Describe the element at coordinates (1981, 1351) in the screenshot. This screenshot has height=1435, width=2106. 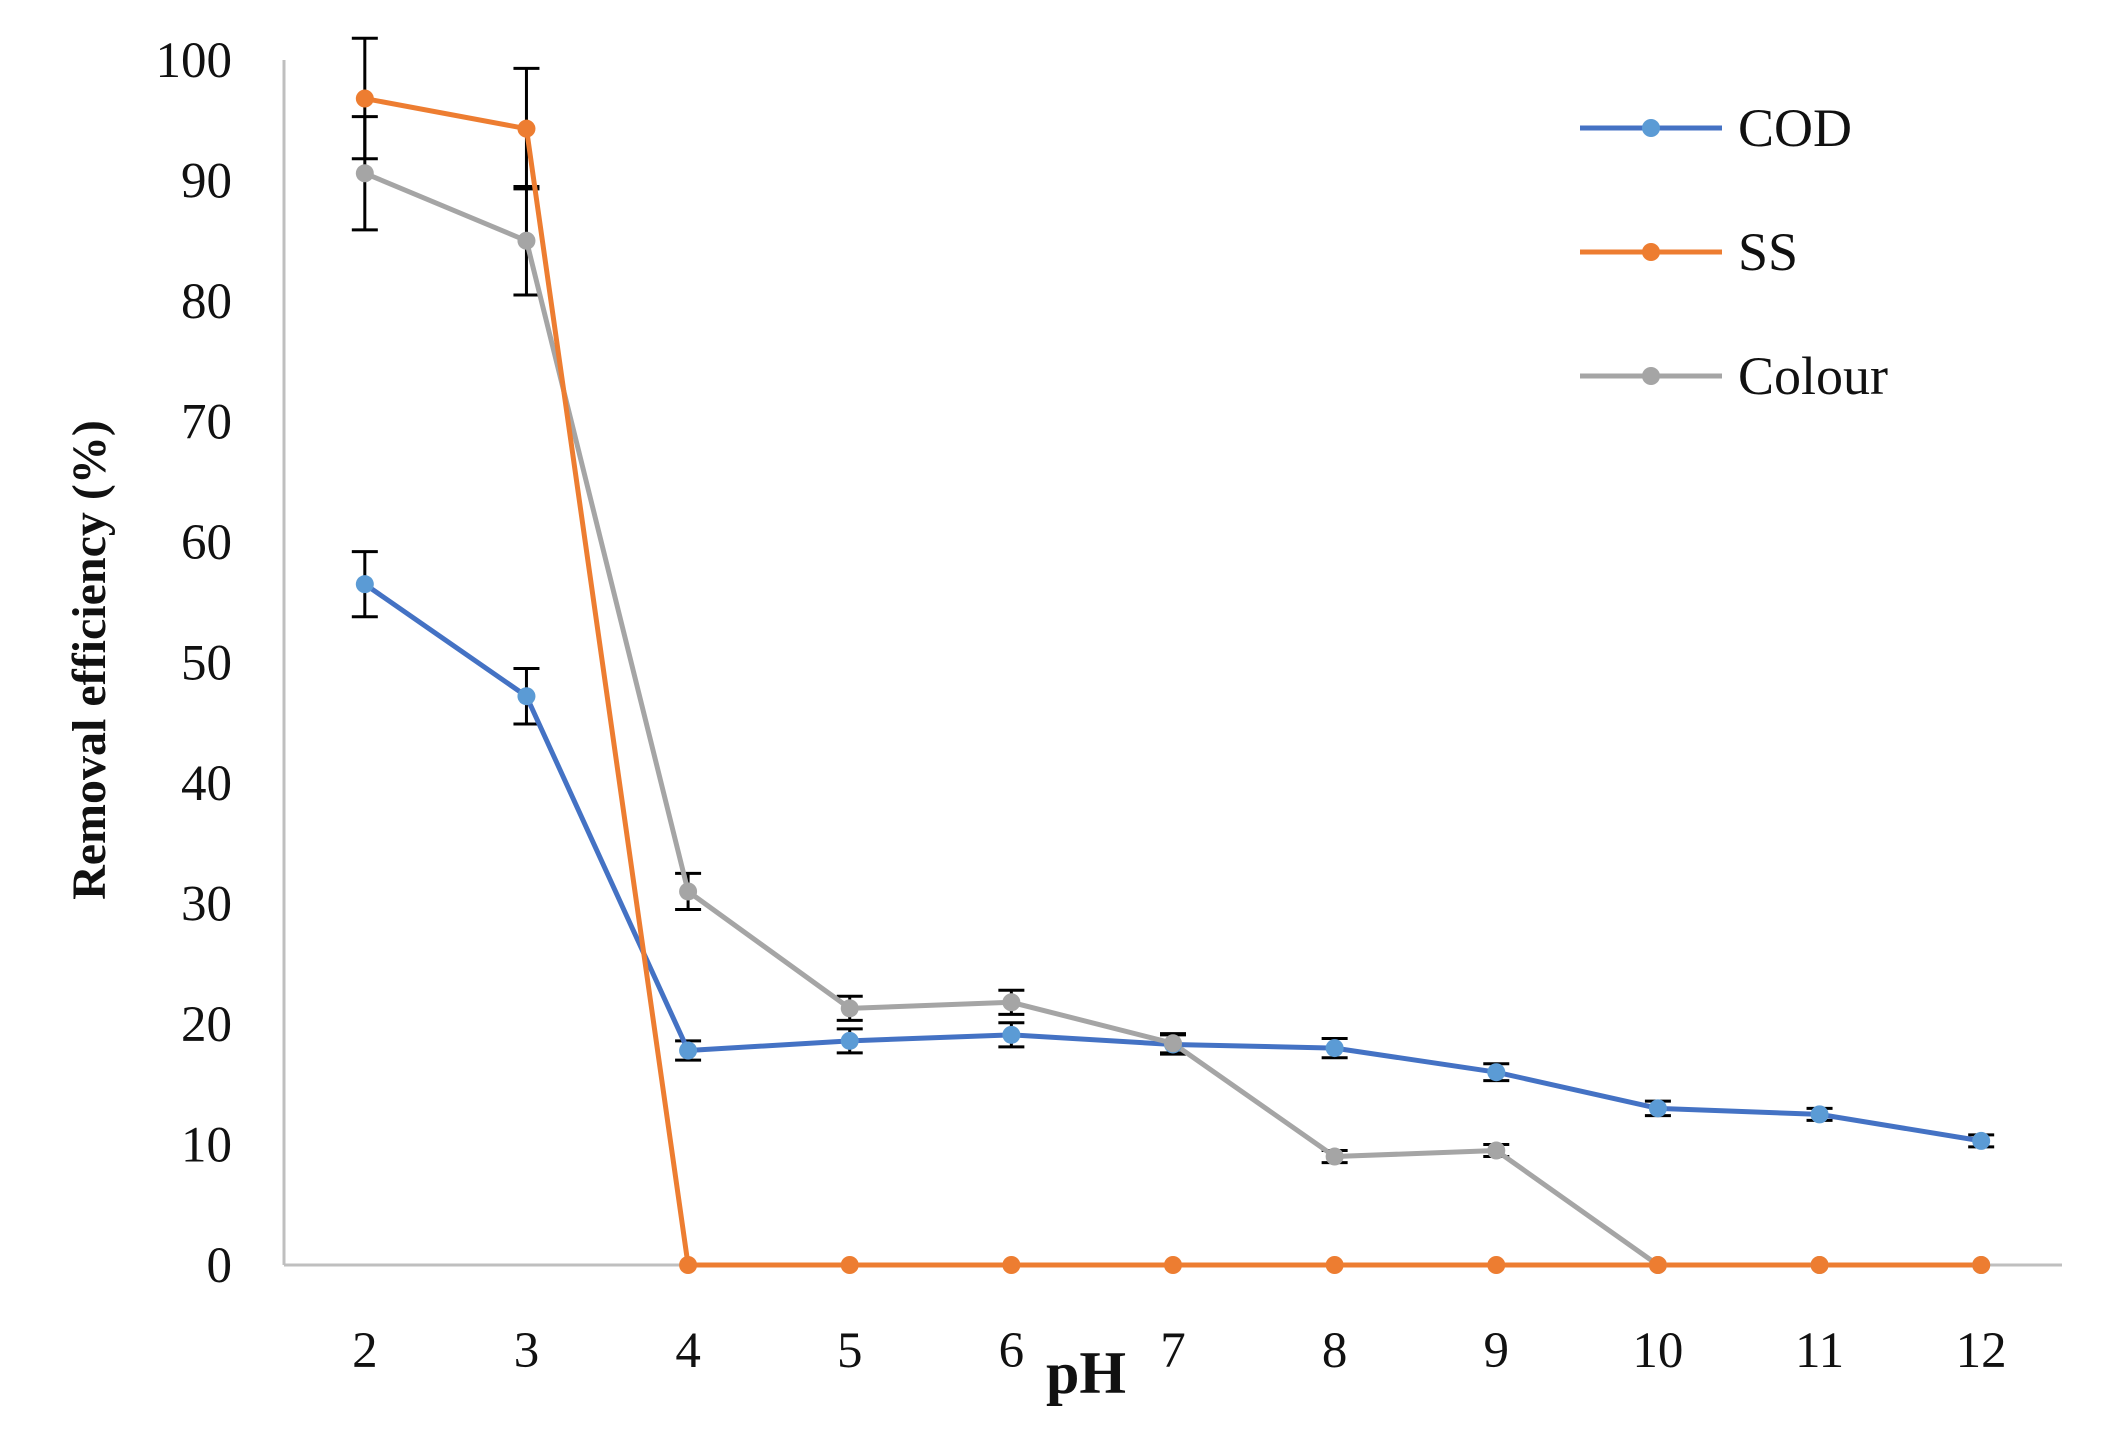
I see `x-tick-label: 12` at that location.